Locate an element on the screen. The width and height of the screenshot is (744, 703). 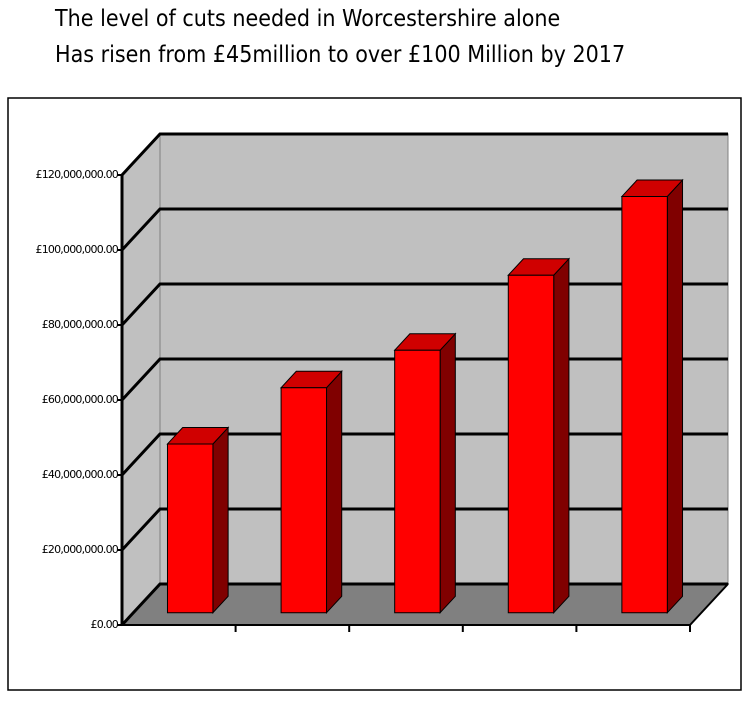
y-tick-label: £40,000,000.00 is located at coordinates (80, 474).